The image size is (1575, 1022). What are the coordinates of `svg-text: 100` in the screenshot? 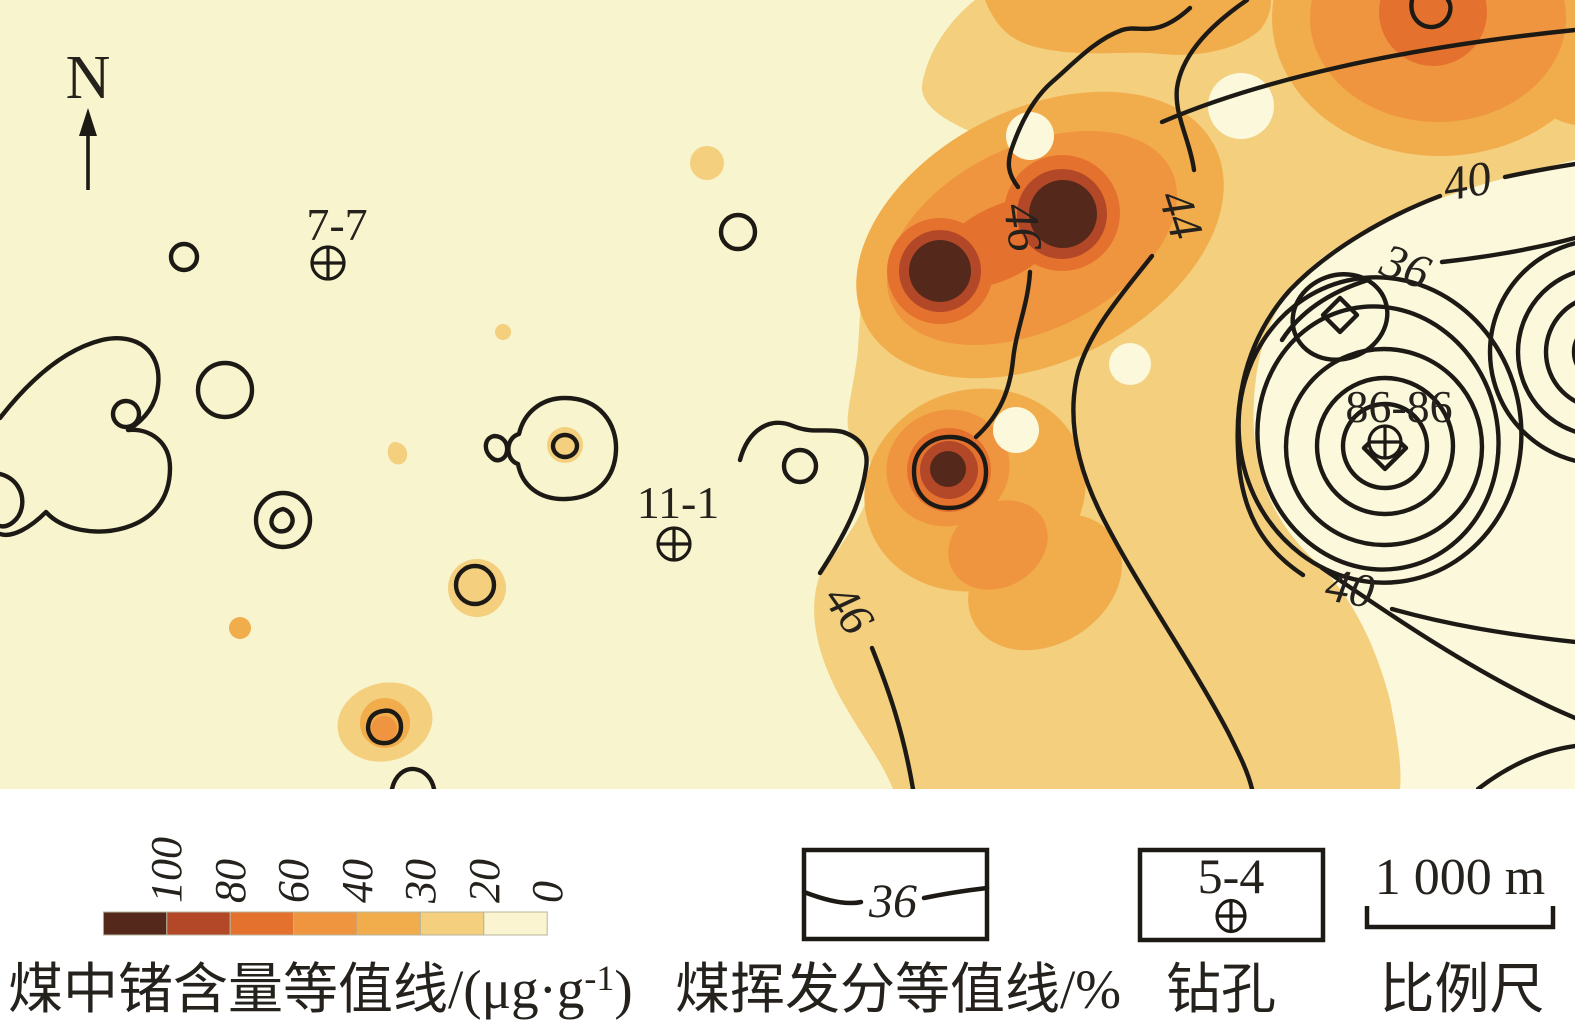 It's located at (166, 870).